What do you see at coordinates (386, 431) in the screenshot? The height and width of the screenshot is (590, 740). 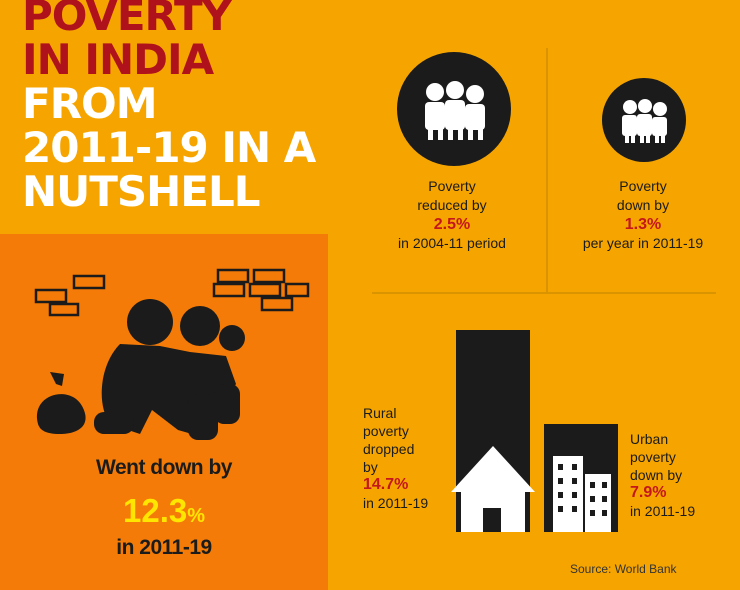 I see `rural-line2: poverty` at bounding box center [386, 431].